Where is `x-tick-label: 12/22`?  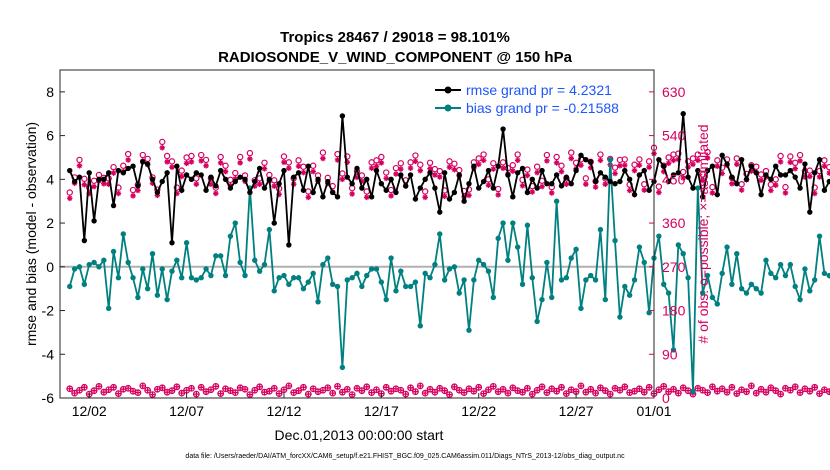
x-tick-label: 12/22 is located at coordinates (478, 411).